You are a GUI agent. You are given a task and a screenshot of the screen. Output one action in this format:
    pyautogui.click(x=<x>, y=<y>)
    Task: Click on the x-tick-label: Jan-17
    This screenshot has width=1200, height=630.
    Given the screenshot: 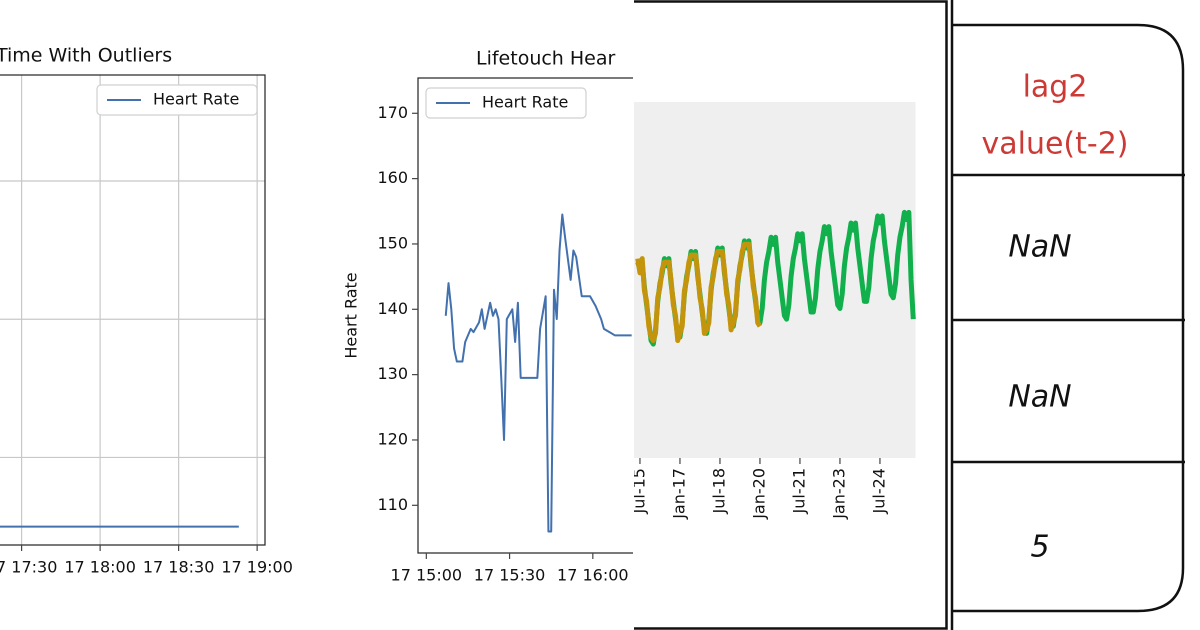 What is the action you would take?
    pyautogui.click(x=678, y=494)
    